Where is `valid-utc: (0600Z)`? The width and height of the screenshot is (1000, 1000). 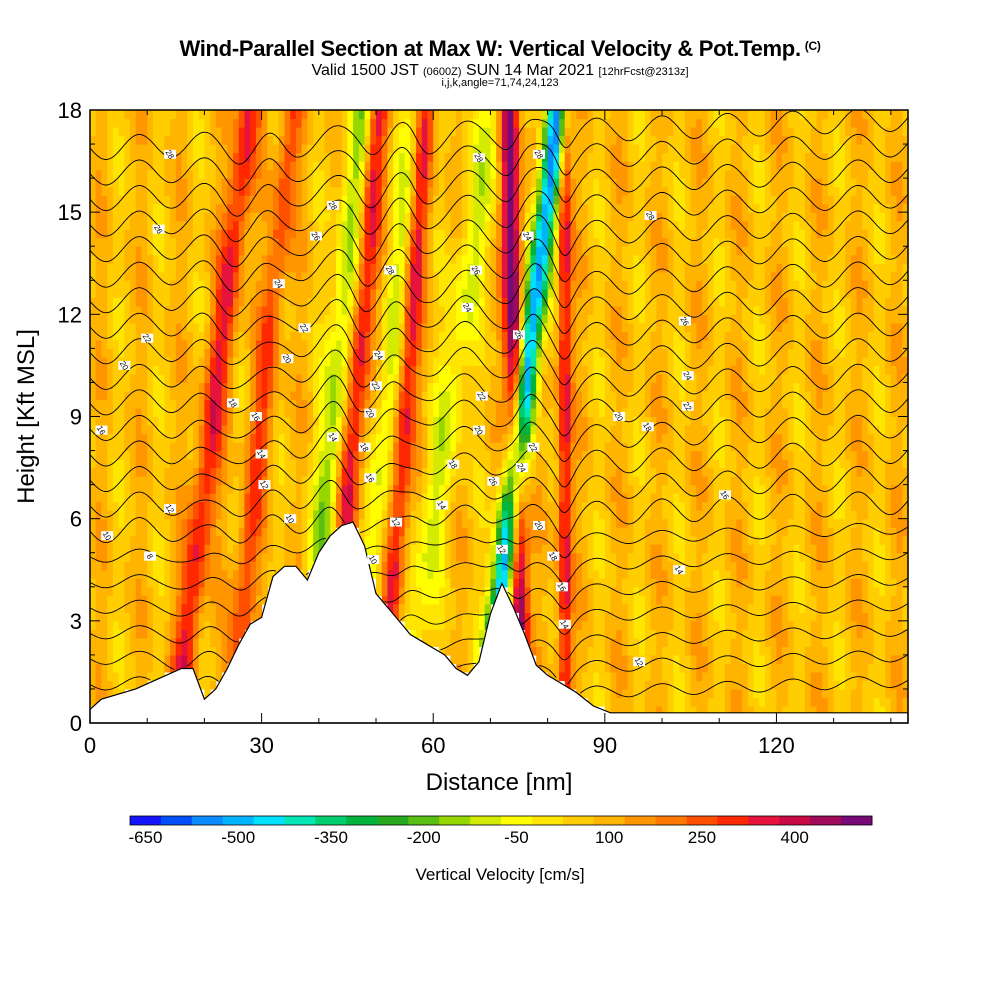 valid-utc: (0600Z) is located at coordinates (442, 72).